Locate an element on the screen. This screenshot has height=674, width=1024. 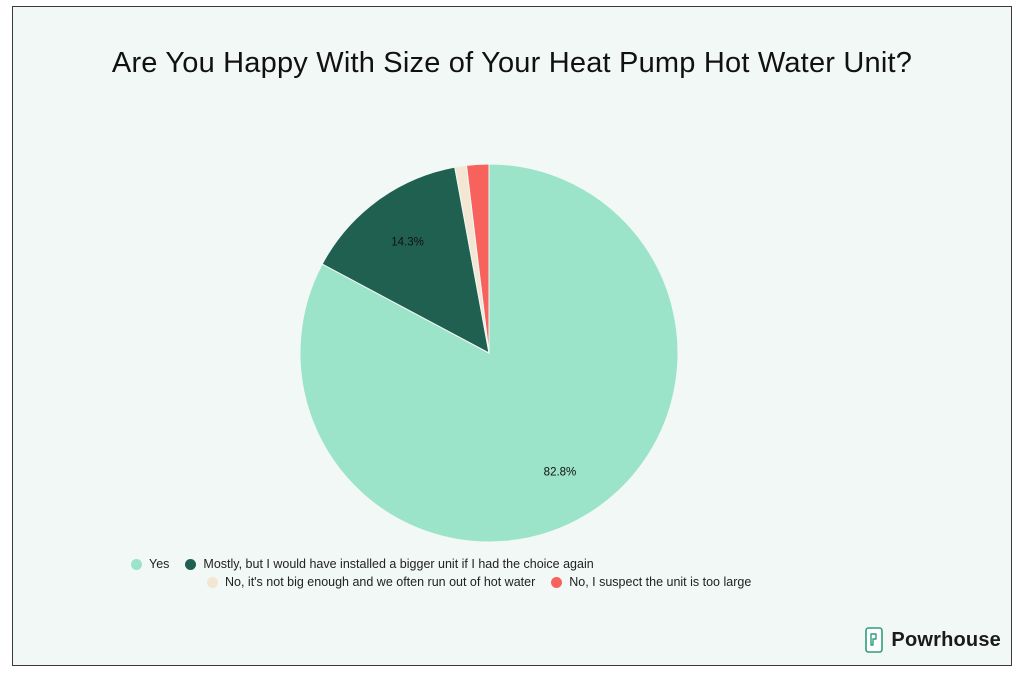
legend-item-too-large: No, I suspect the unit is too large is located at coordinates (651, 582).